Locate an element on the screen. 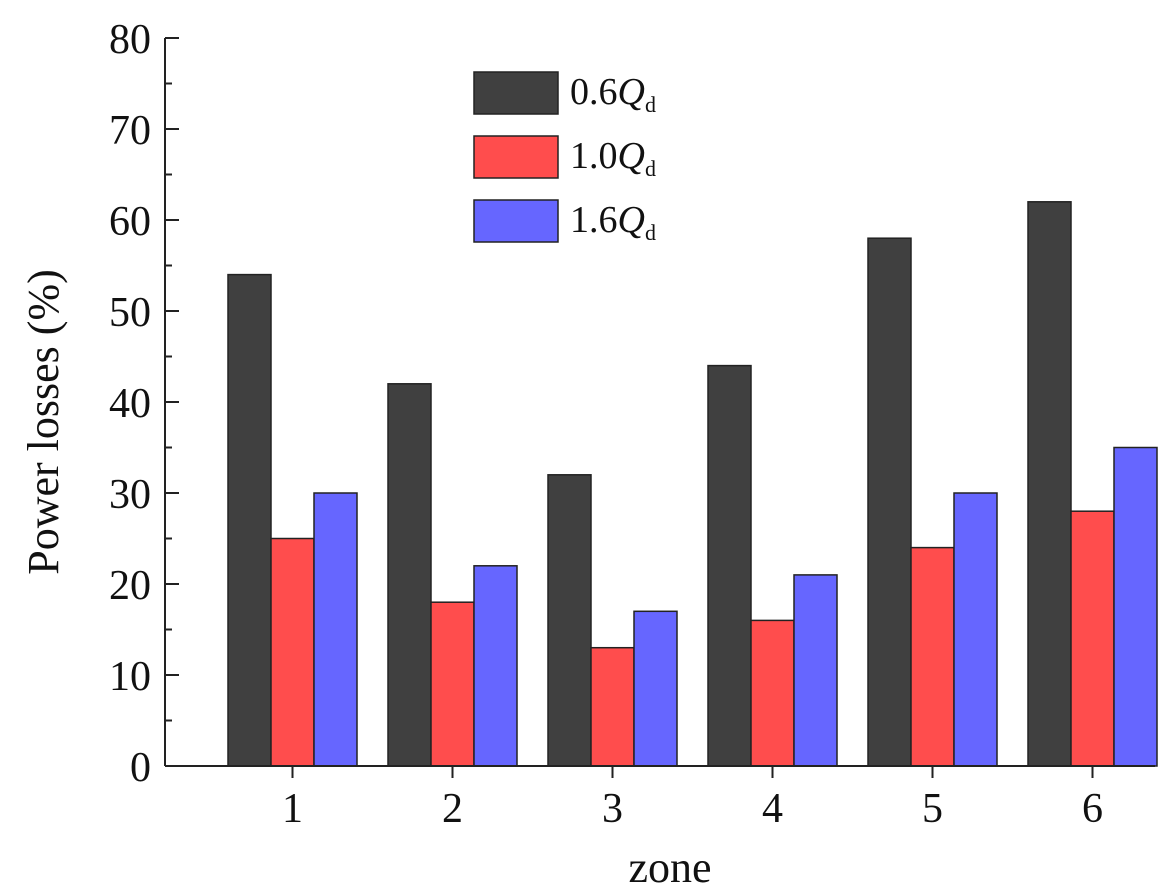 Image resolution: width=1175 pixels, height=896 pixels. legend-label-2: 1.0Qd is located at coordinates (613, 158).